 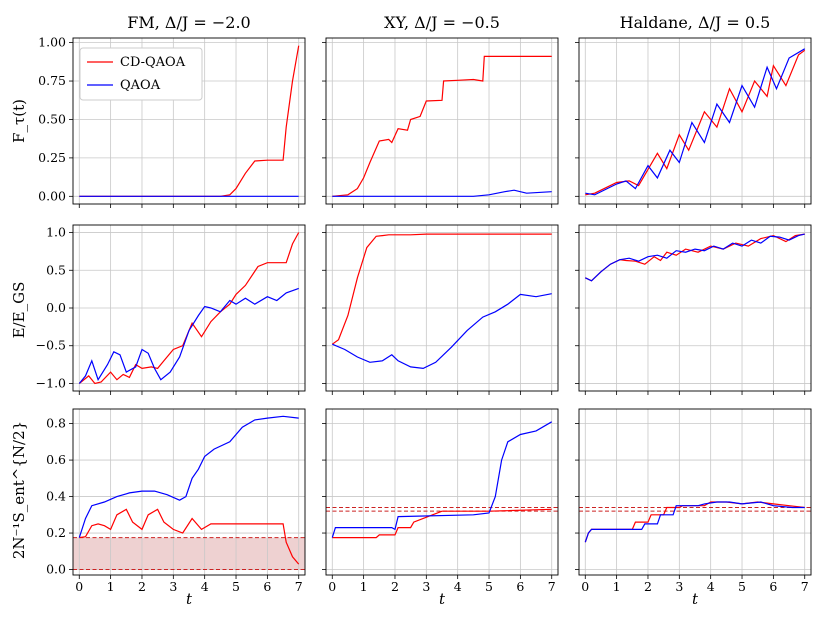 I want to click on panel-row2-col2, so click(x=440, y=309).